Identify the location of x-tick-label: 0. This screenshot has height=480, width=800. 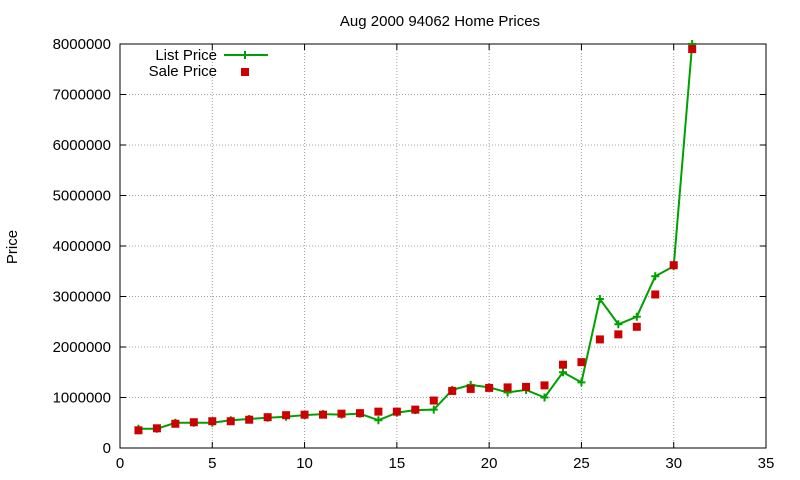
(120, 463).